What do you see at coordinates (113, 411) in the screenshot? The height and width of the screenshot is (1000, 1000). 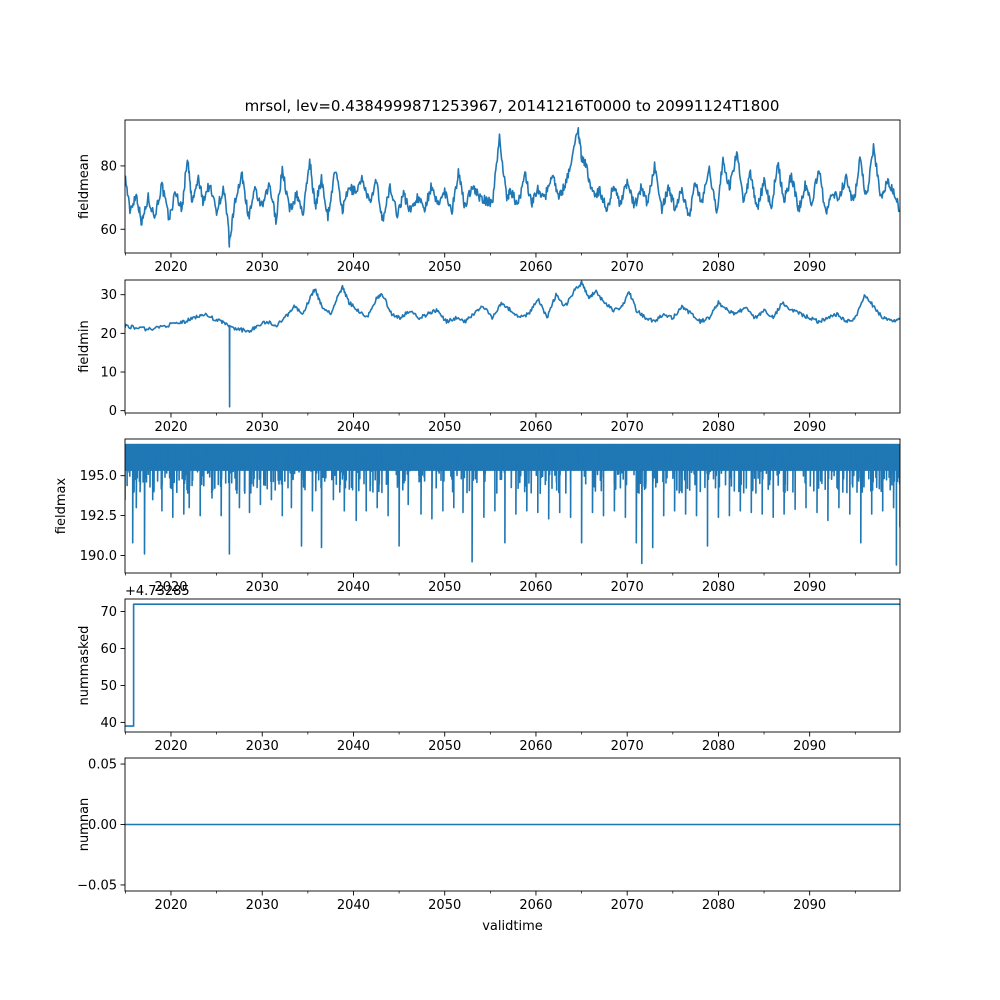 I see `y-tick-label-fieldmin: 0` at bounding box center [113, 411].